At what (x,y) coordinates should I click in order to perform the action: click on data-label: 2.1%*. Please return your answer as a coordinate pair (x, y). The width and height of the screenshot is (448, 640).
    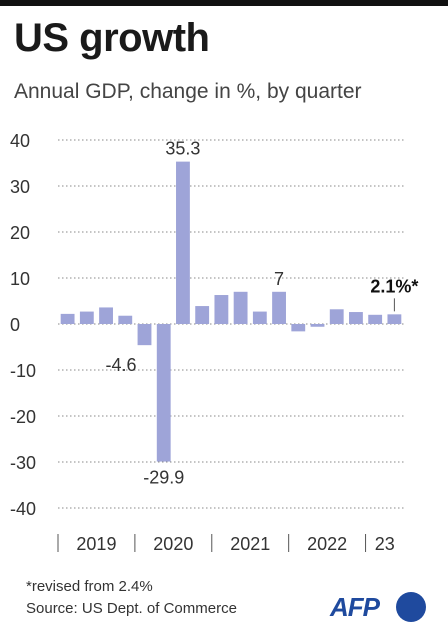
    Looking at the image, I should click on (394, 286).